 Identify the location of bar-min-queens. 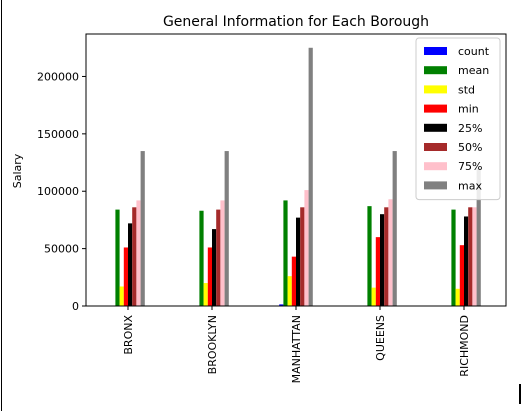
(377, 271).